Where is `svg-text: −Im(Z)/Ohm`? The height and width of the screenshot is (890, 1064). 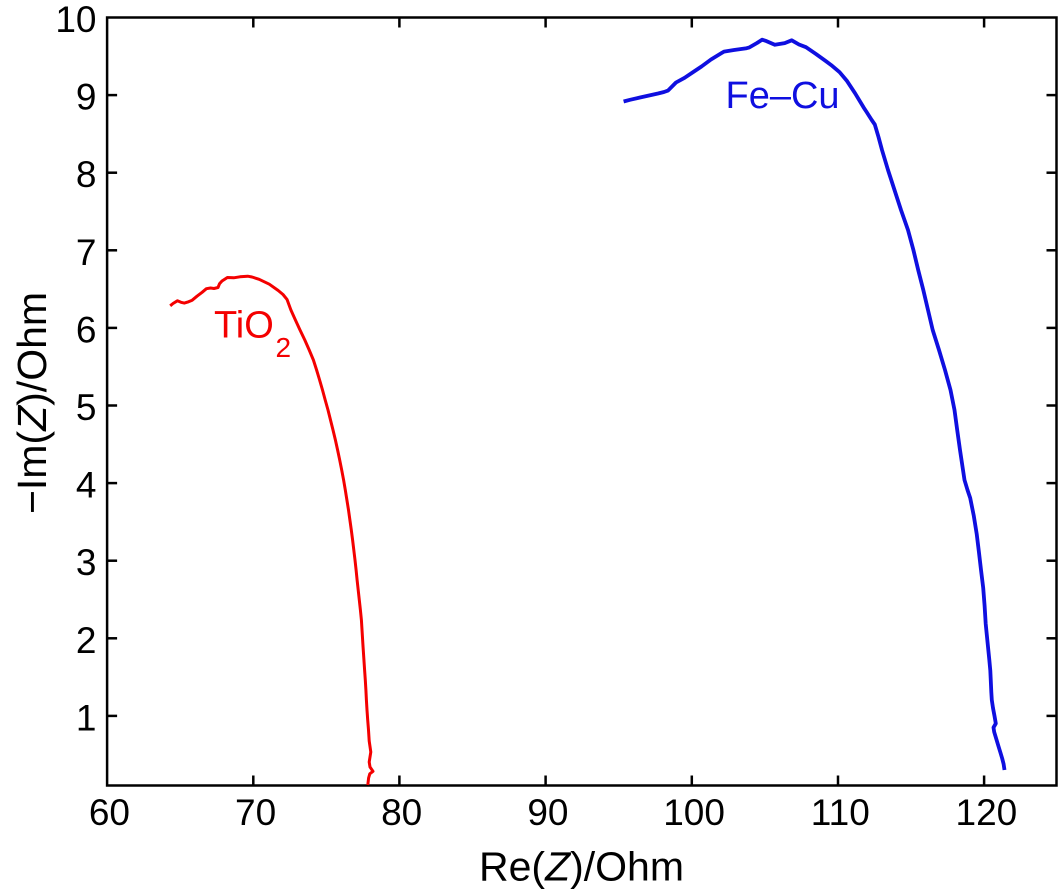 svg-text: −Im(Z)/Ohm is located at coordinates (32, 403).